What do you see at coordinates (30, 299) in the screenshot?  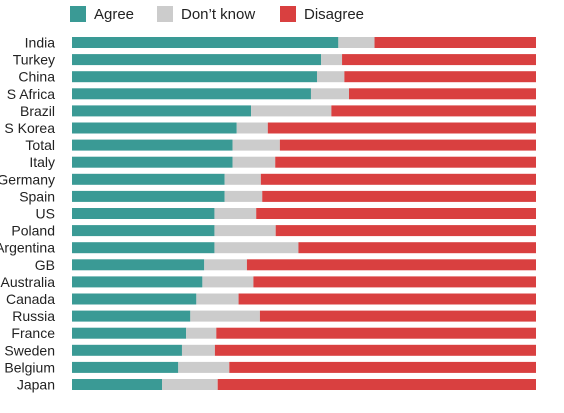 I see `category-label-canada: Canada` at bounding box center [30, 299].